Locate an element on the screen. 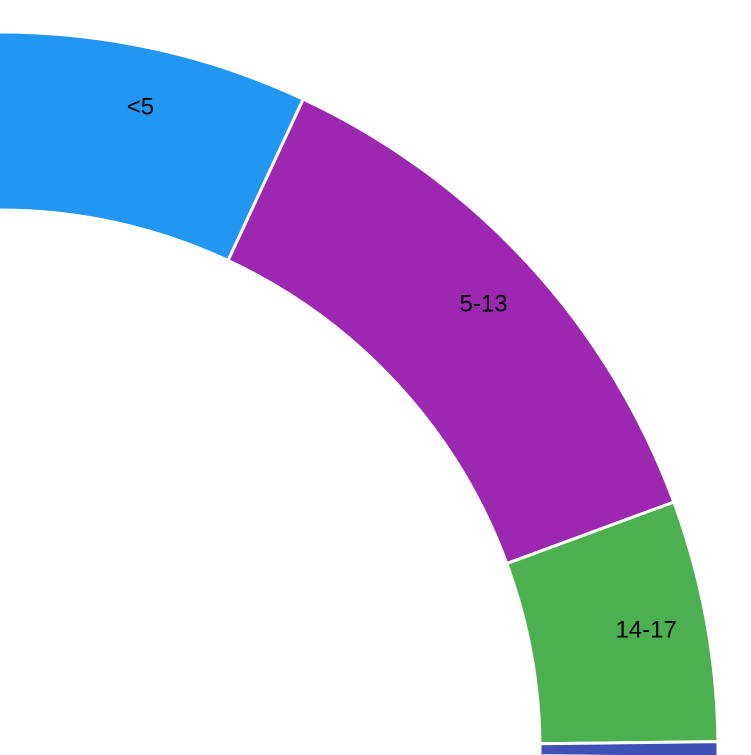  label-lt5: <5 is located at coordinates (140, 107).